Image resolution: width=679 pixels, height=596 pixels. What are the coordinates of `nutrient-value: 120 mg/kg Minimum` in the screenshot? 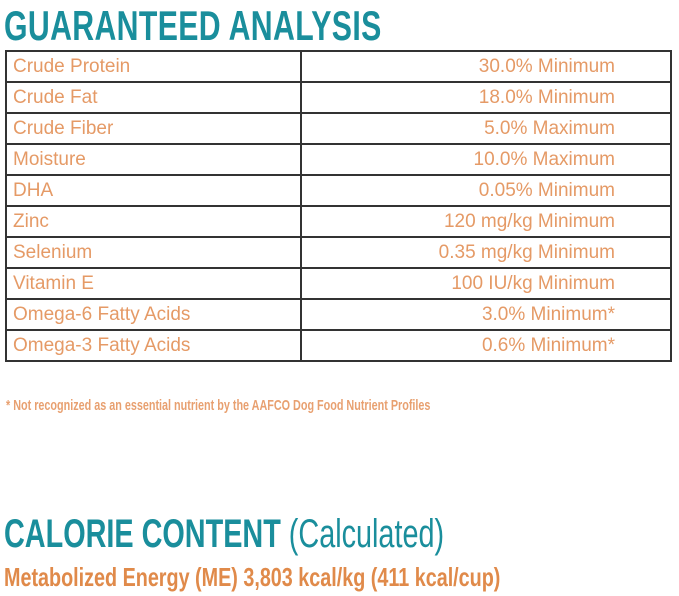 It's located at (486, 221).